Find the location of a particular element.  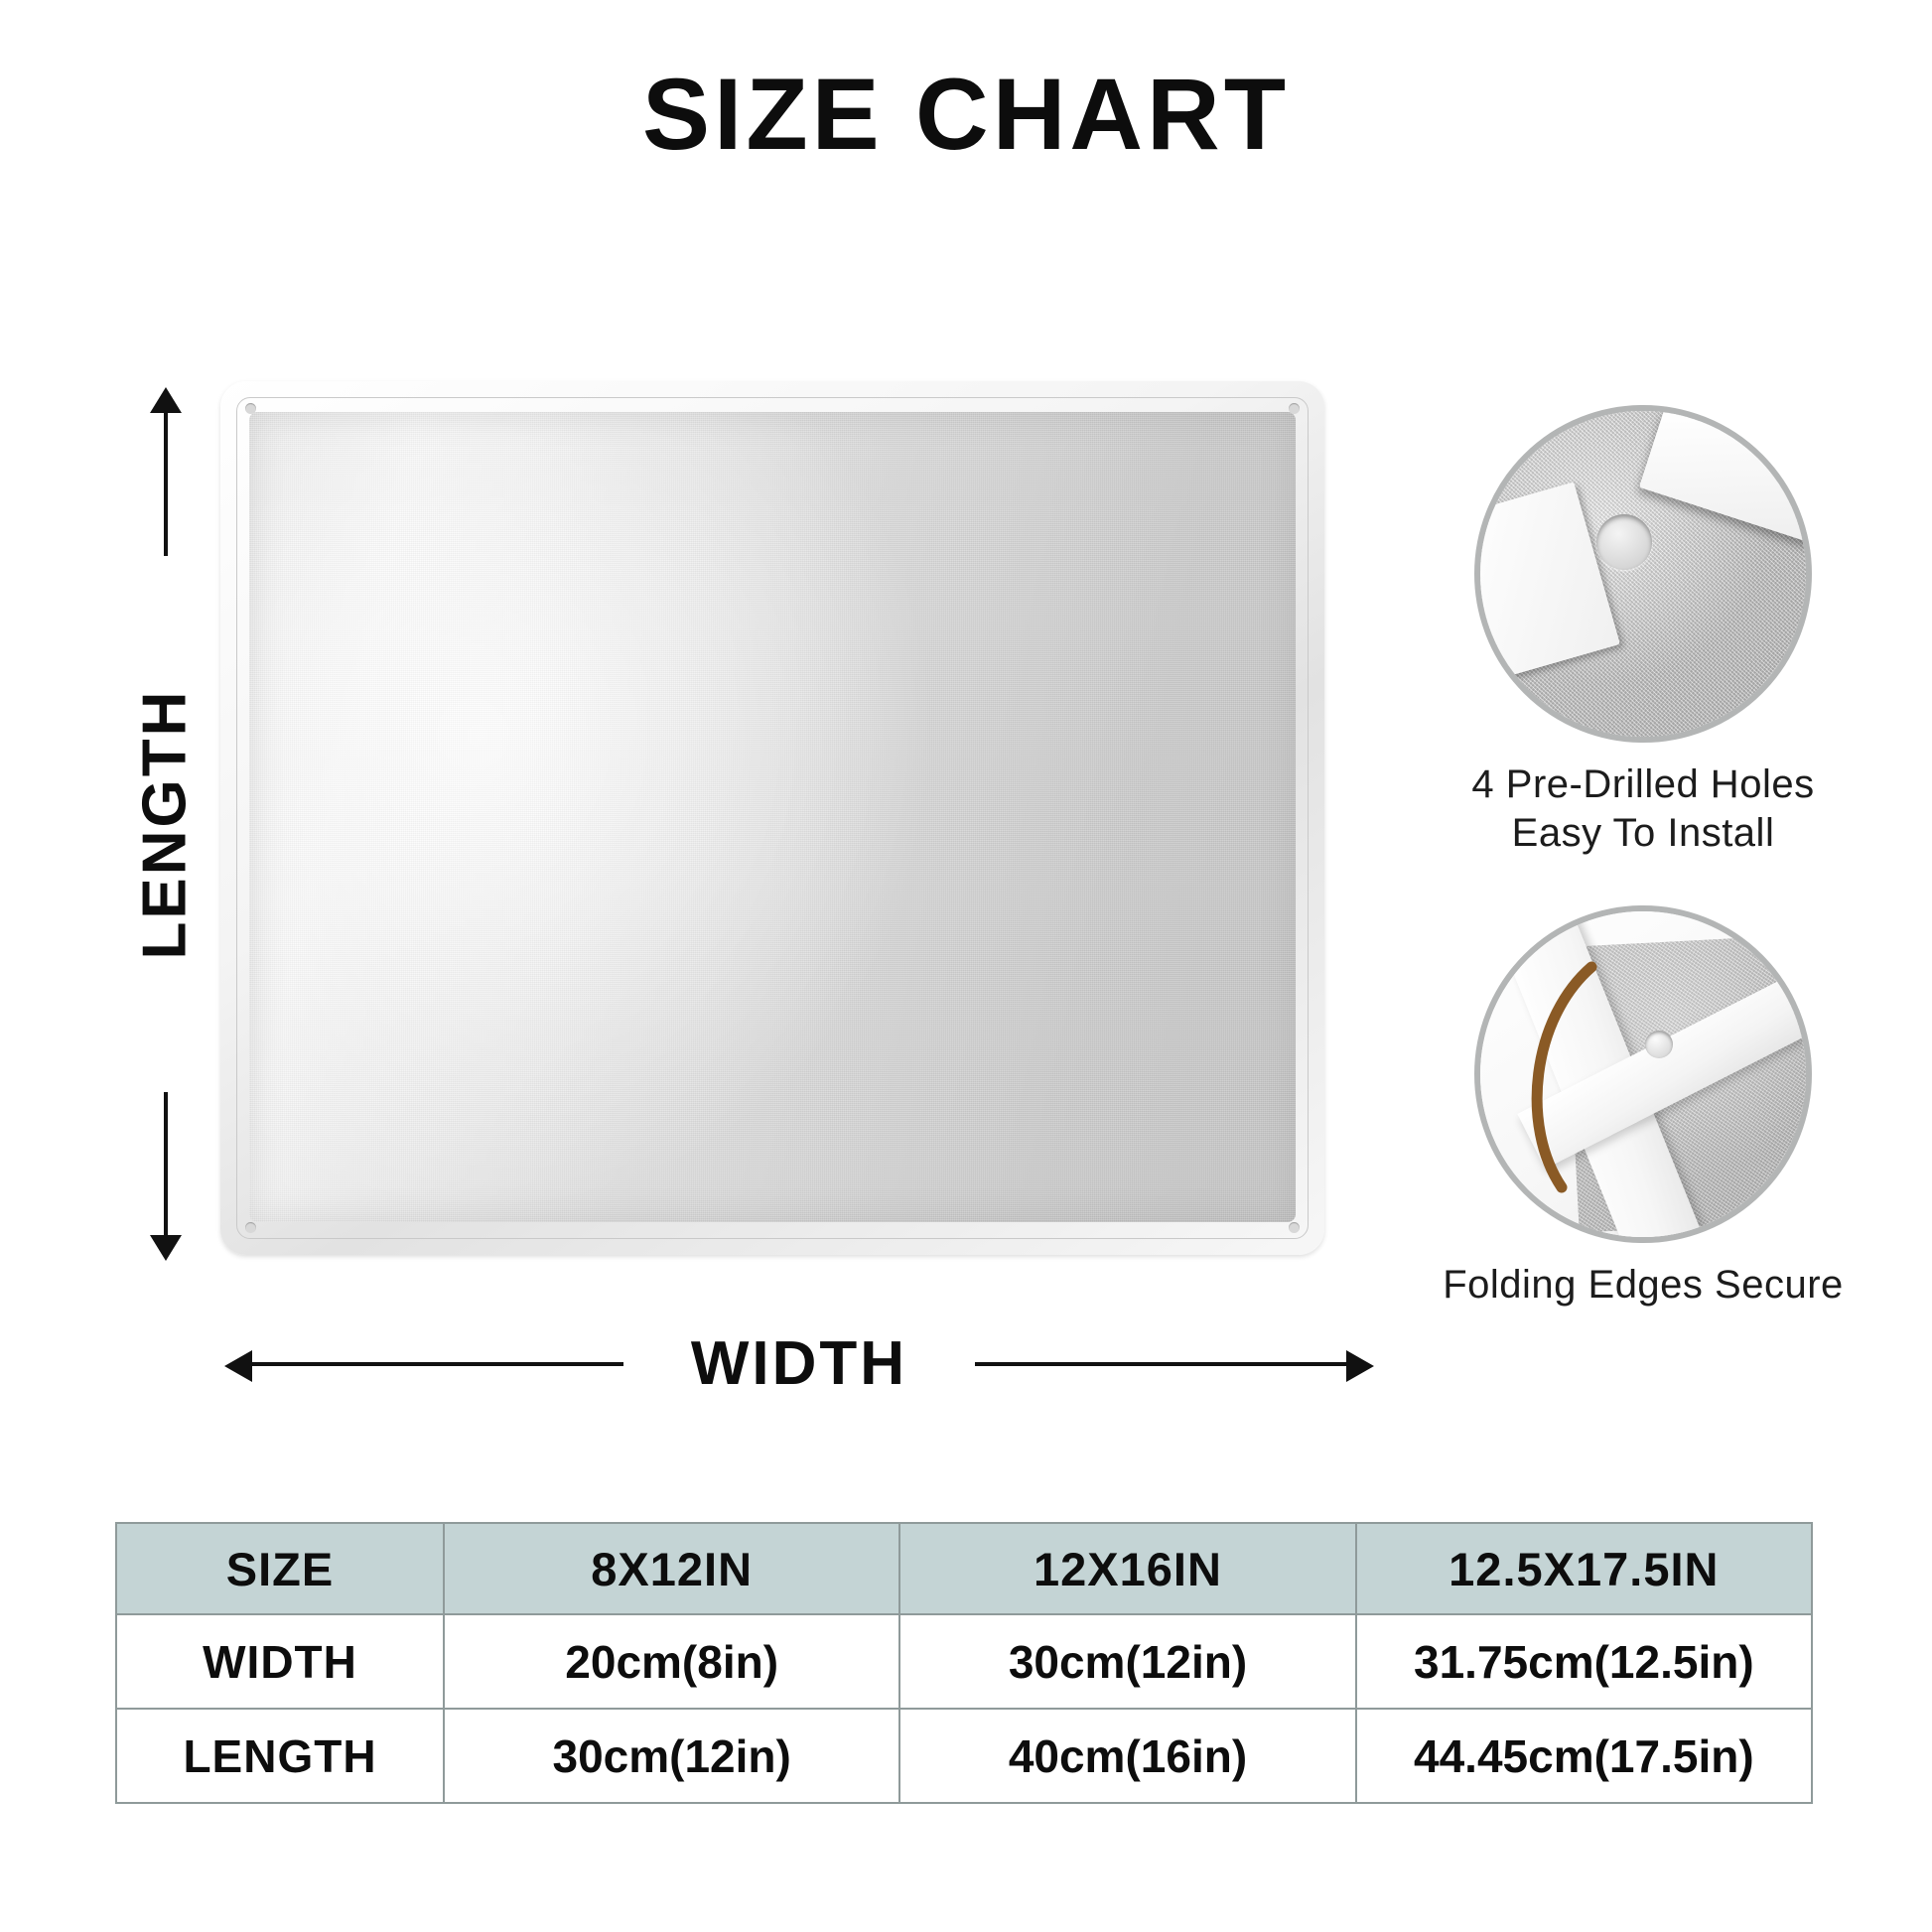

cell-length-12_5x17_5: 44.45cm(17.5in) is located at coordinates (1584, 1756).